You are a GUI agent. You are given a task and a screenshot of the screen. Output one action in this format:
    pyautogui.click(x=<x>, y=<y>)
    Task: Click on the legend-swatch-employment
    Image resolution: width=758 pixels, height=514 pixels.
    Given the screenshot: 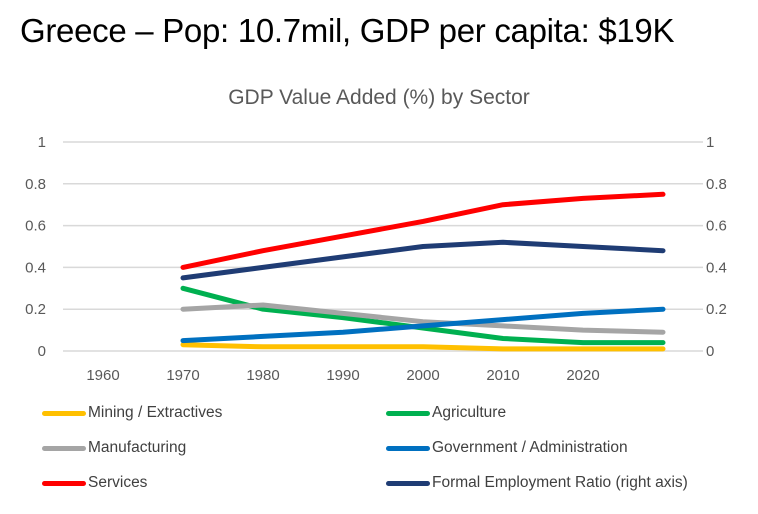 What is the action you would take?
    pyautogui.click(x=408, y=483)
    